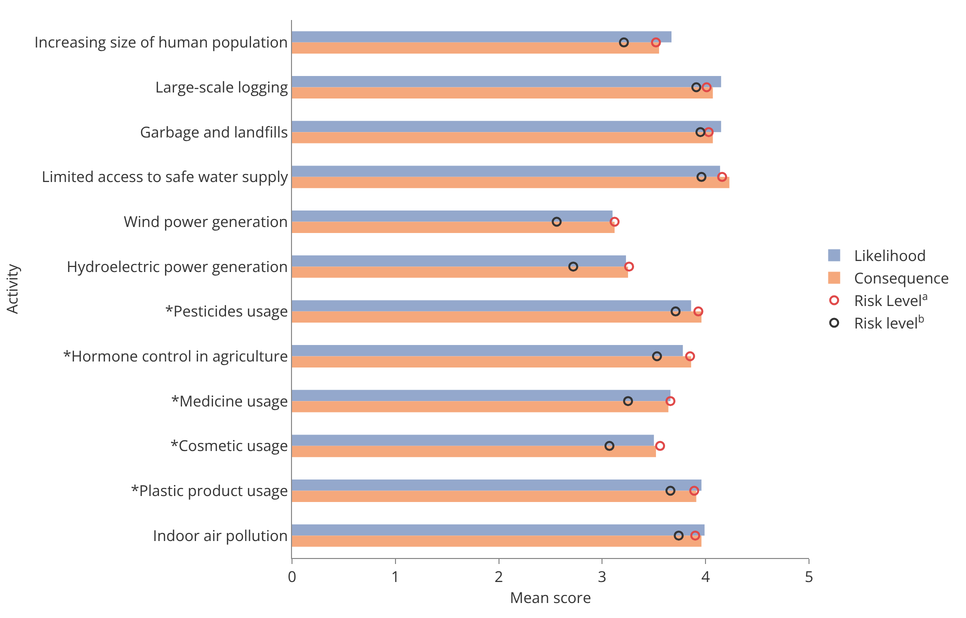  Describe the element at coordinates (12, 289) in the screenshot. I see `y-axis-title: Activity` at that location.